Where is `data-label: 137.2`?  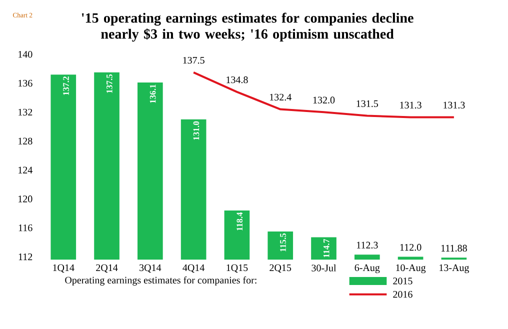
data-label: 137.2 is located at coordinates (66, 85).